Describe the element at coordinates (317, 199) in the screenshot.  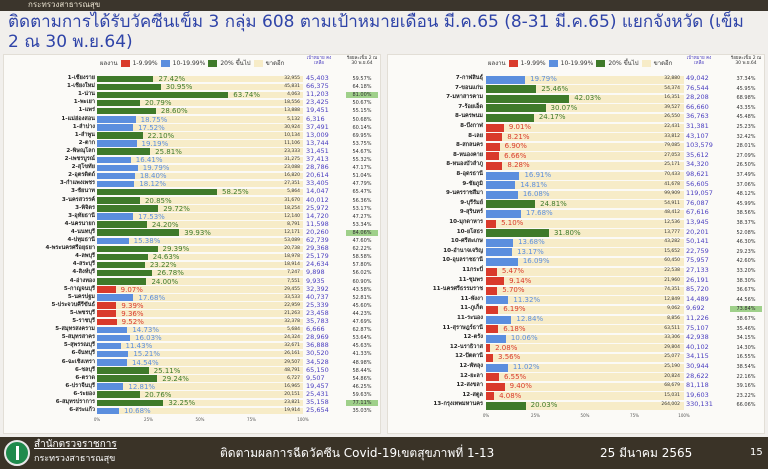
I see `target-value: 40,012` at that location.